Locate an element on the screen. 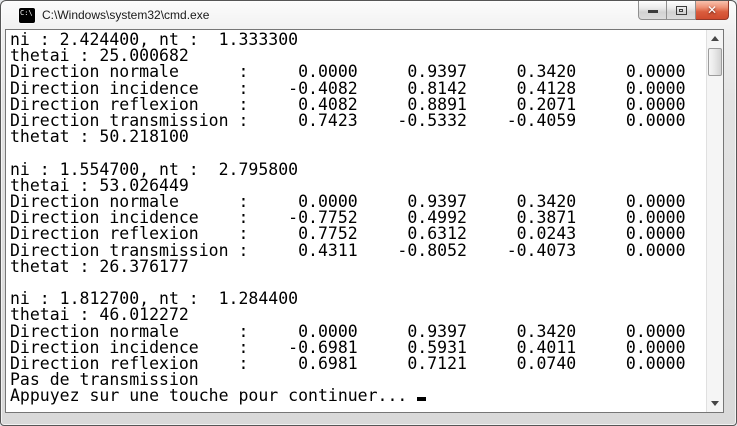  scrollbar-thumb is located at coordinates (715, 62).